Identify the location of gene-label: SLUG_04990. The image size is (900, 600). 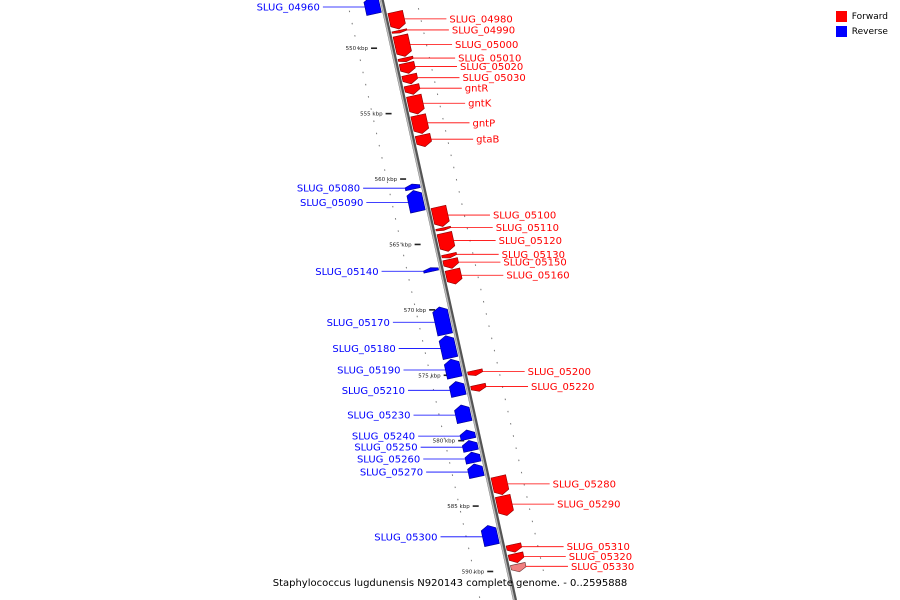
(483, 30).